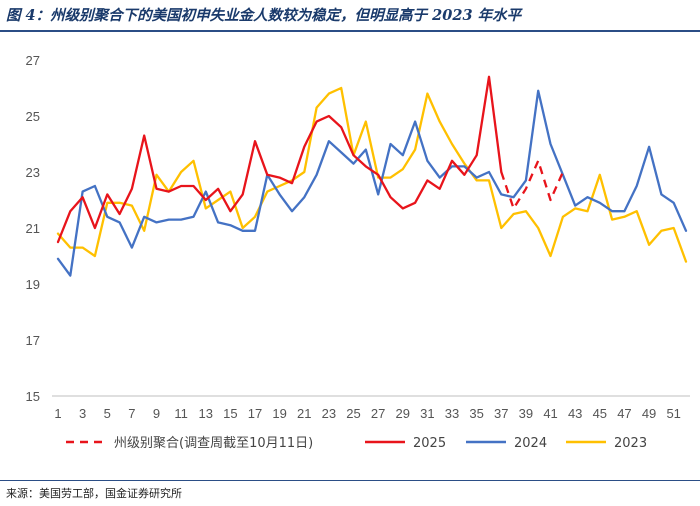  What do you see at coordinates (575, 413) in the screenshot?
I see `x-tick-label: 43` at bounding box center [575, 413].